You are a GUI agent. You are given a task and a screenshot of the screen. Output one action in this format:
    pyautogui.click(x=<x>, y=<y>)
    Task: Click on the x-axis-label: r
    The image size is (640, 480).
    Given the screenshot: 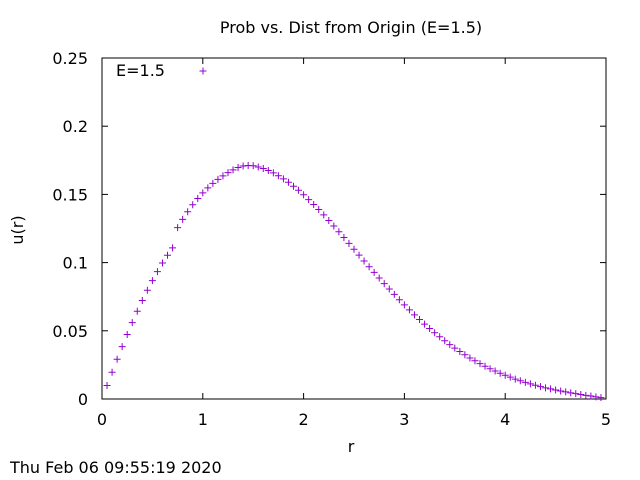 What is the action you would take?
    pyautogui.click(x=351, y=446)
    